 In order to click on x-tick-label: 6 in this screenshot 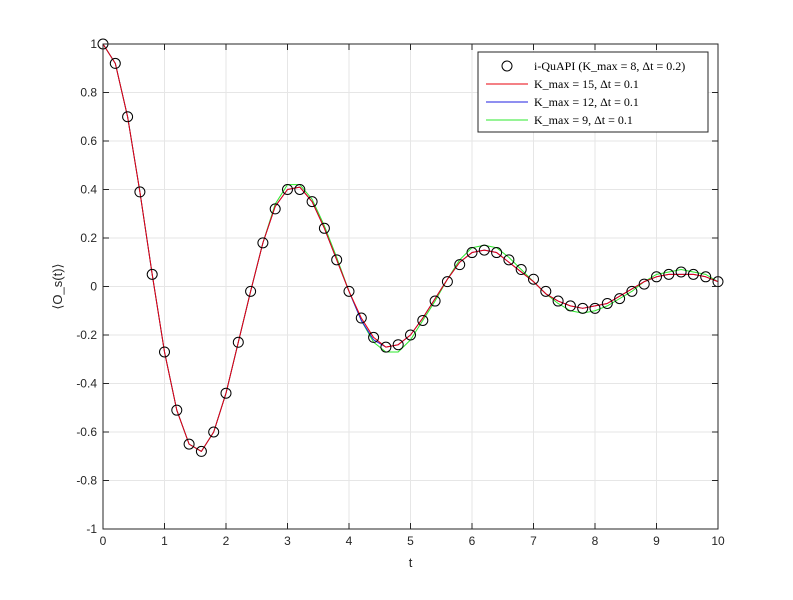, I will do `click(472, 541)`.